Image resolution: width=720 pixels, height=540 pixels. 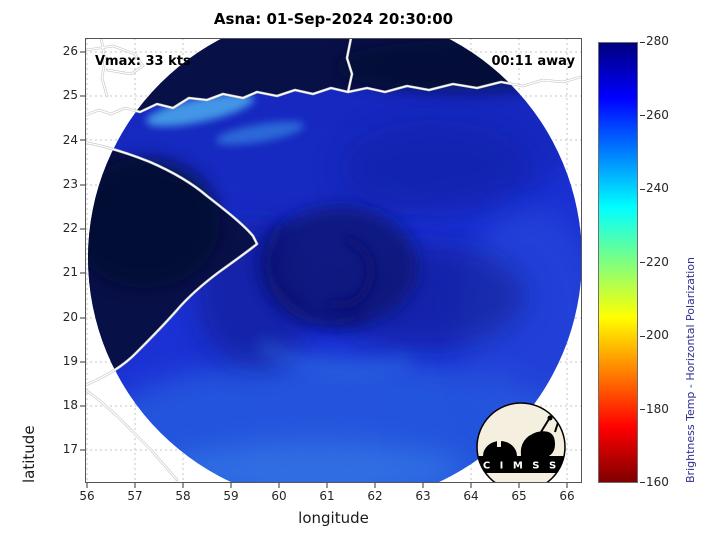 I want to click on x-tick: 58, so click(x=183, y=496).